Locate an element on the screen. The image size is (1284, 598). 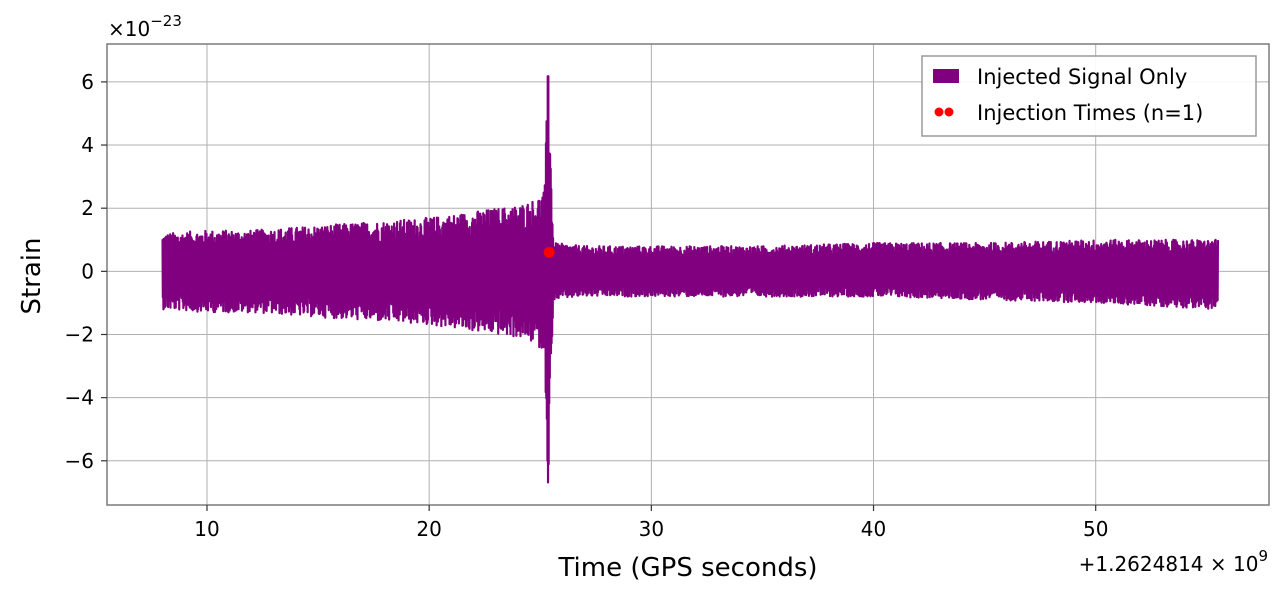
x-tick-label: 10 is located at coordinates (206, 529).